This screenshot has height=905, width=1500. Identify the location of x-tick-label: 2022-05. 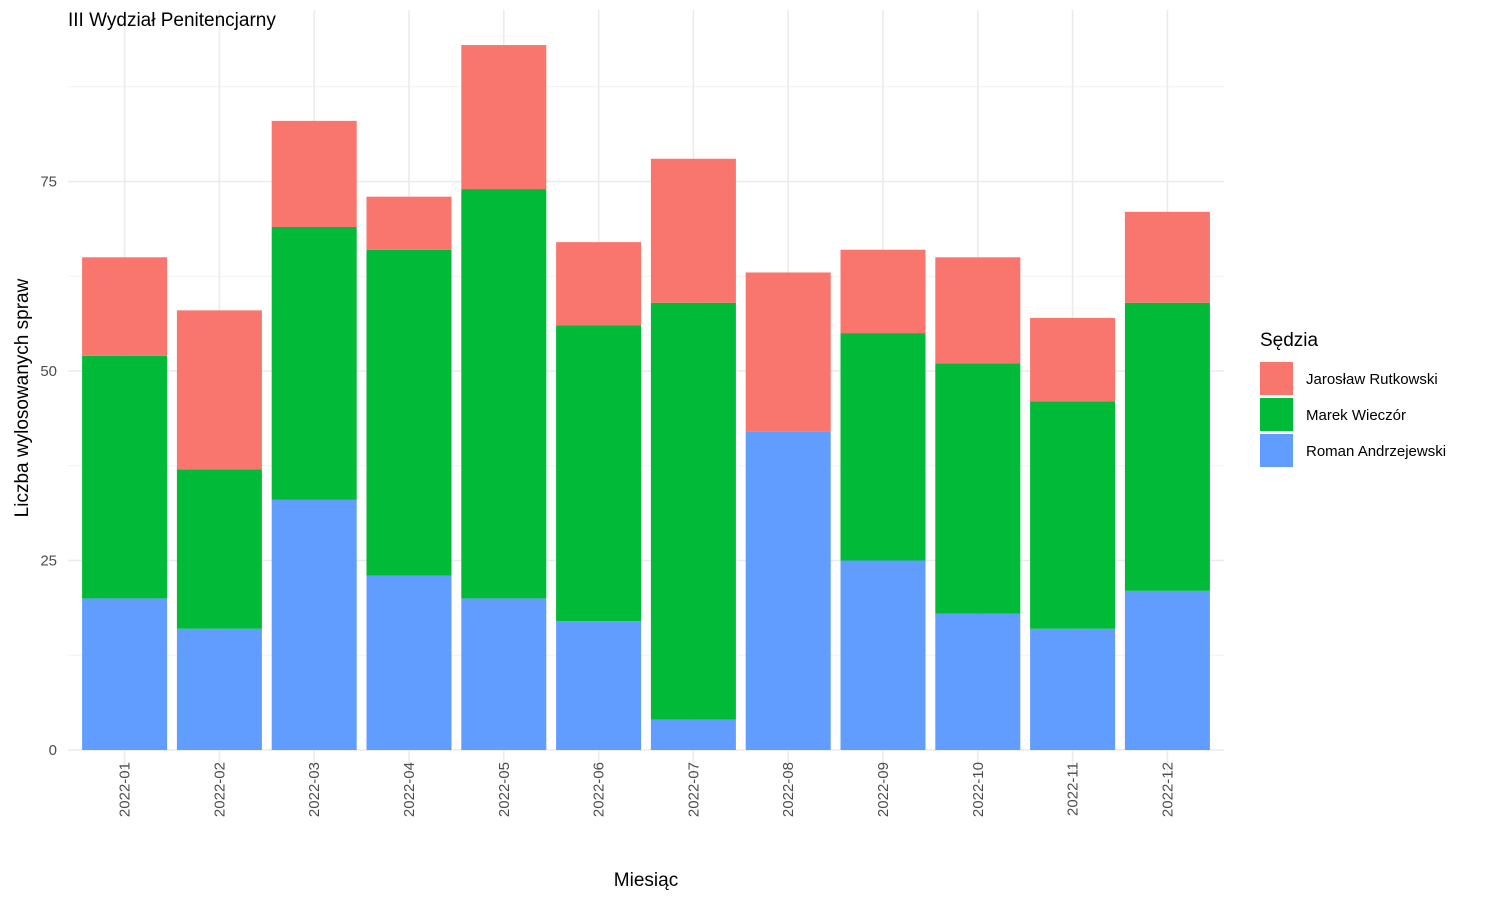
(504, 789).